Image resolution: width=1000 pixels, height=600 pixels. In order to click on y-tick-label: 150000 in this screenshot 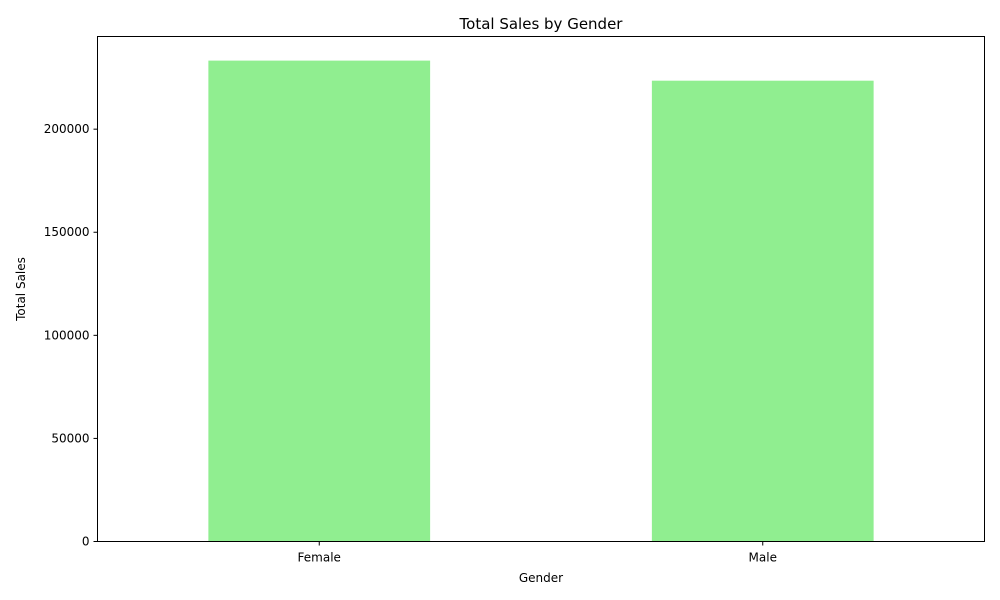, I will do `click(67, 232)`.